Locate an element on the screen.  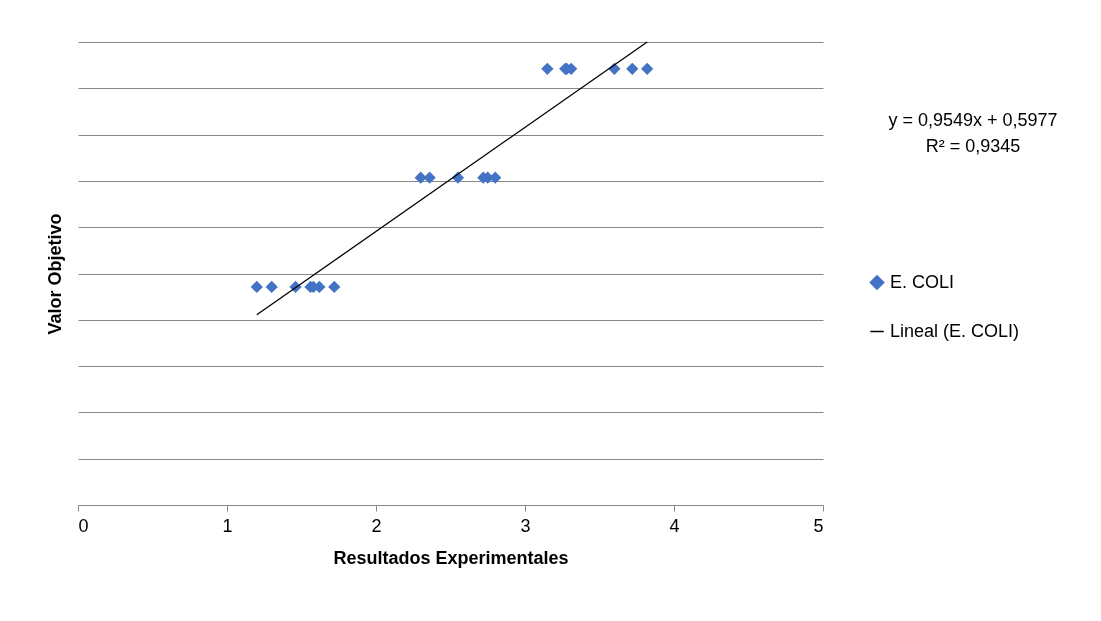
text: R² = 0,9345 is located at coordinates (973, 146).